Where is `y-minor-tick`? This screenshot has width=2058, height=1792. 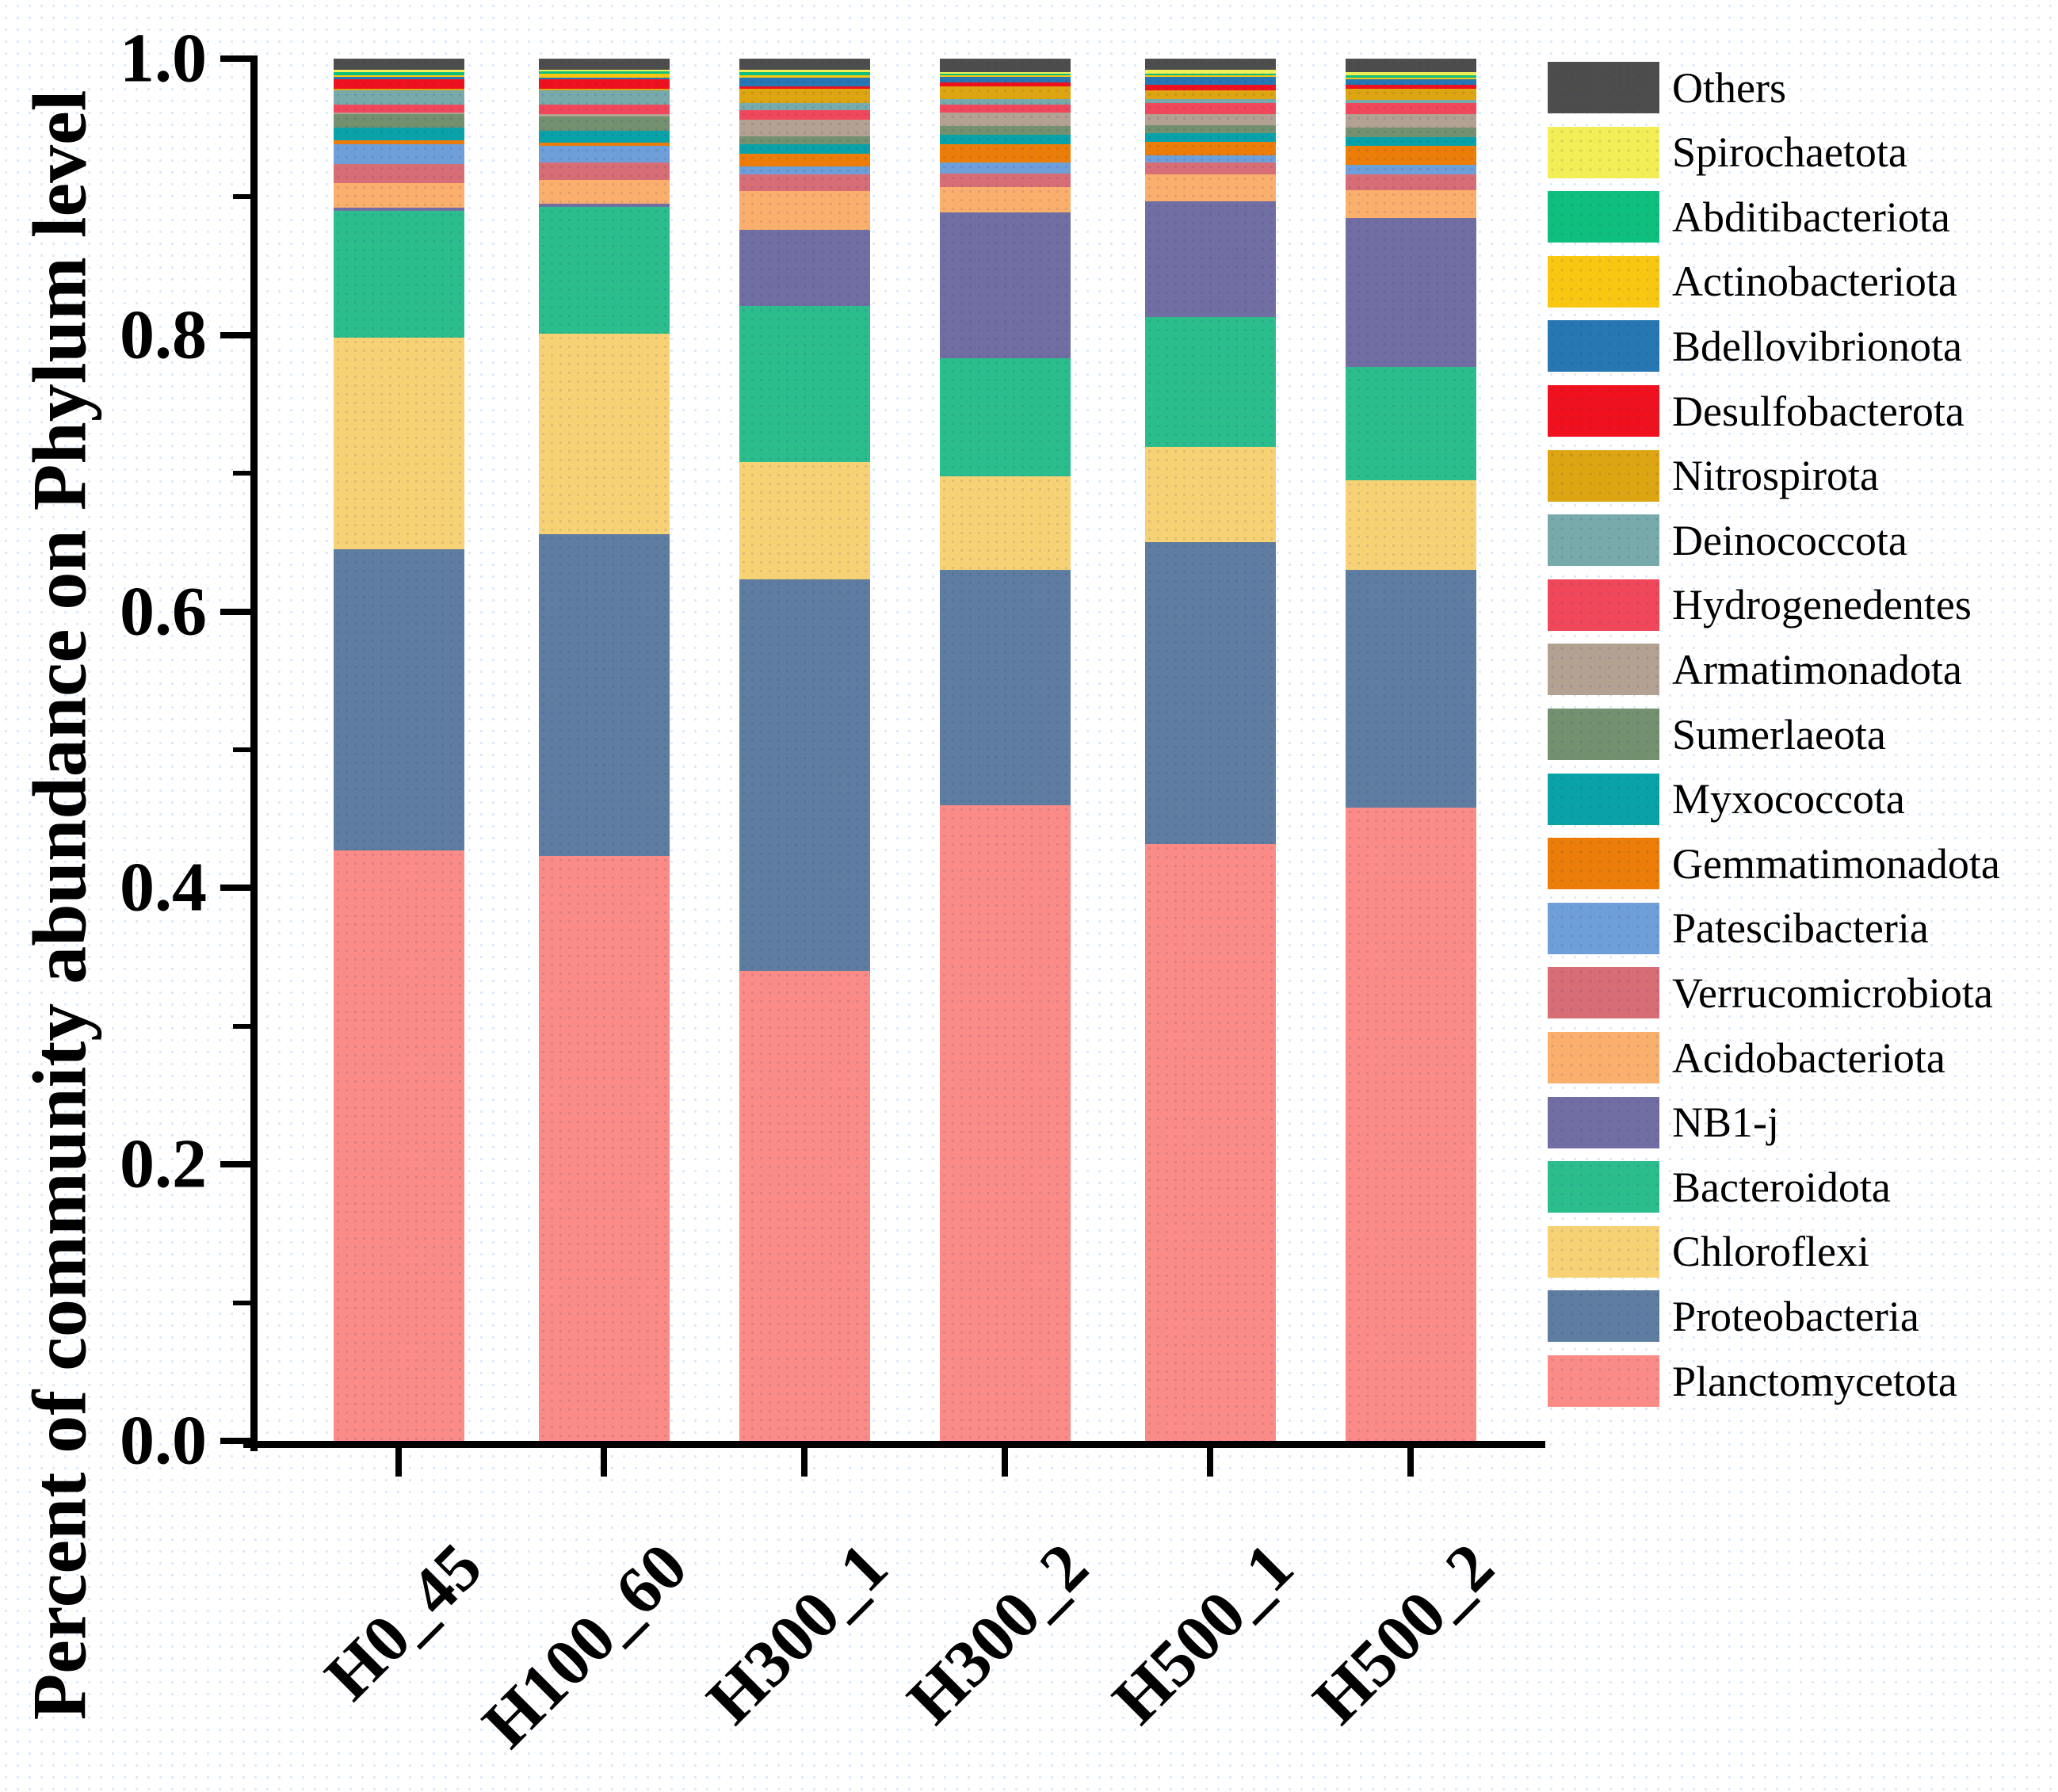 y-minor-tick is located at coordinates (241, 1026).